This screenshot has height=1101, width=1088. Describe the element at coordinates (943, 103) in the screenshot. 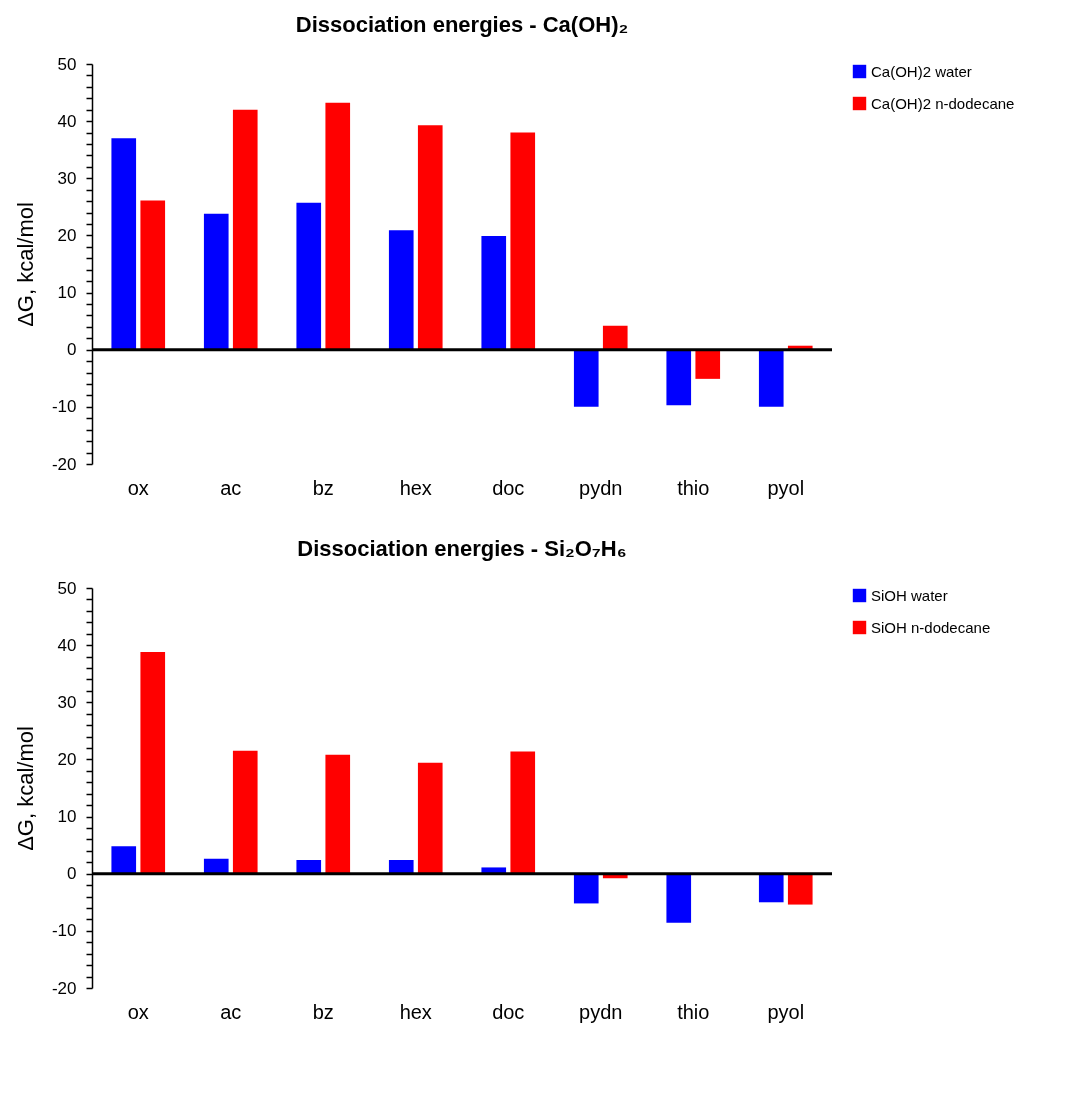

I see `legend-label: Ca(OH)2 n-dodecane` at that location.